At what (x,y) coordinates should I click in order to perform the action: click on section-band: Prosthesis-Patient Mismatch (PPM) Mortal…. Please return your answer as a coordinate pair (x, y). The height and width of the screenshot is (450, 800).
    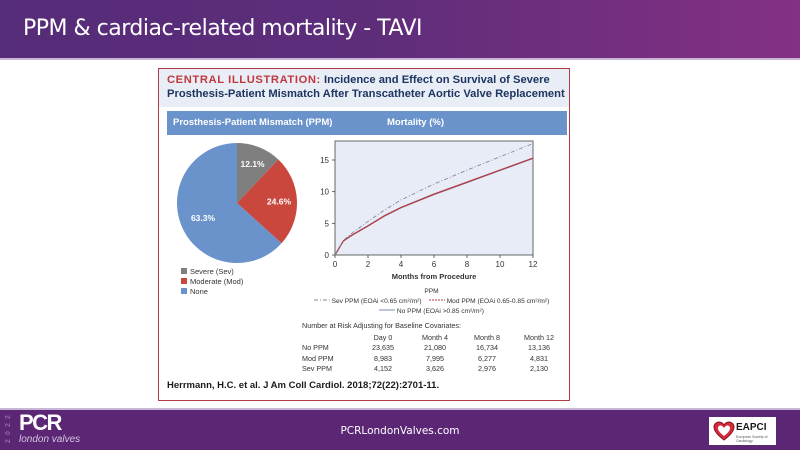
    Looking at the image, I should click on (367, 123).